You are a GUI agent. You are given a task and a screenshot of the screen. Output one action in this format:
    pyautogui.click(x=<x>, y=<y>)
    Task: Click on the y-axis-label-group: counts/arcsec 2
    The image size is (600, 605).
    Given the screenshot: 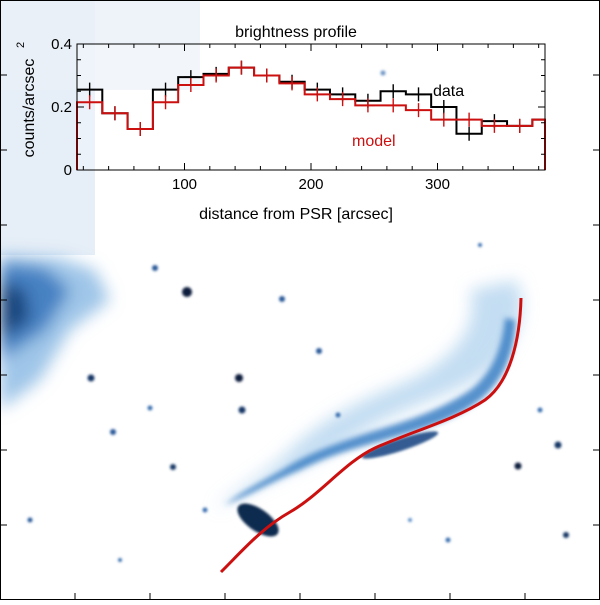 What is the action you would take?
    pyautogui.click(x=26, y=99)
    